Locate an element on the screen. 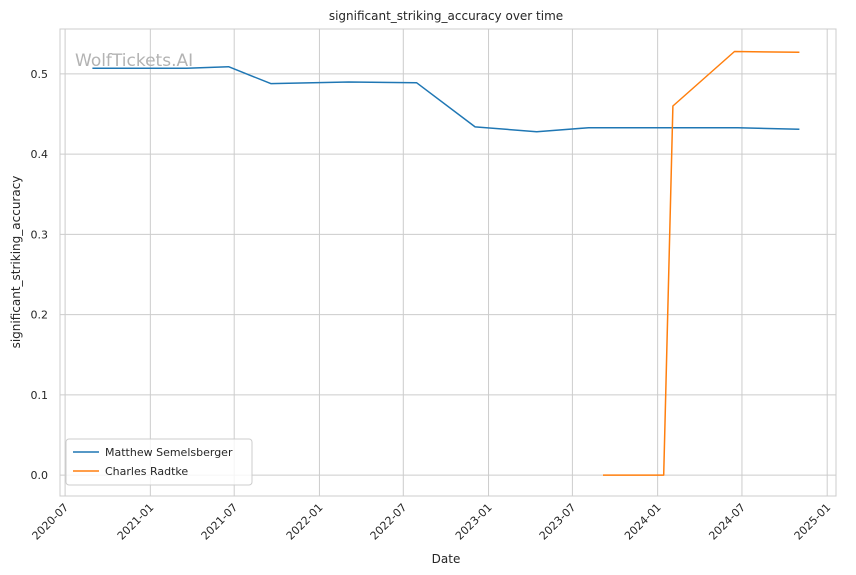  watermark: WolfTickets.AI is located at coordinates (134, 61).